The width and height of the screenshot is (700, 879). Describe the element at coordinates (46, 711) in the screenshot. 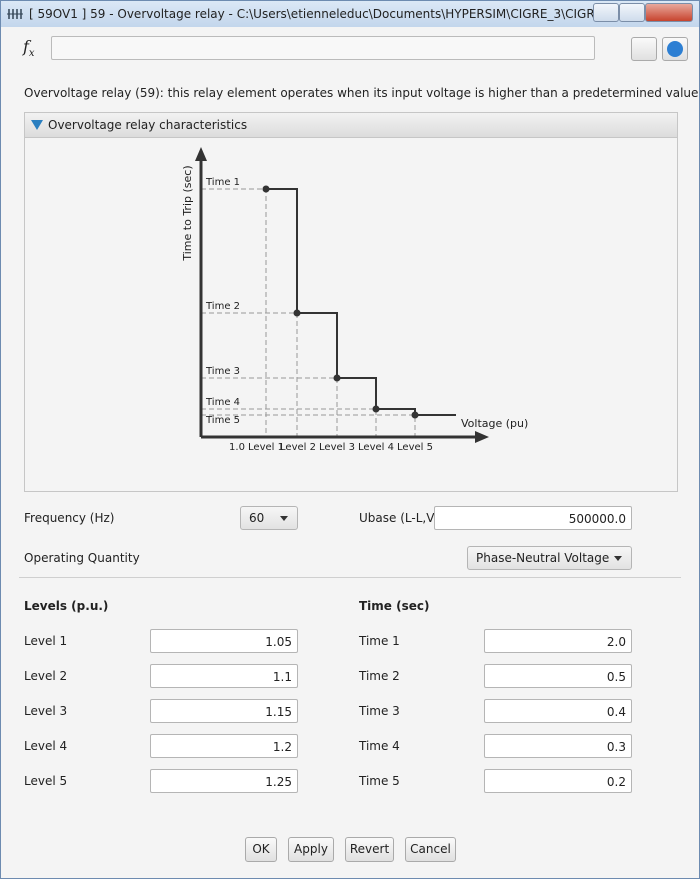

I see `levels-row-label: Level 3` at that location.